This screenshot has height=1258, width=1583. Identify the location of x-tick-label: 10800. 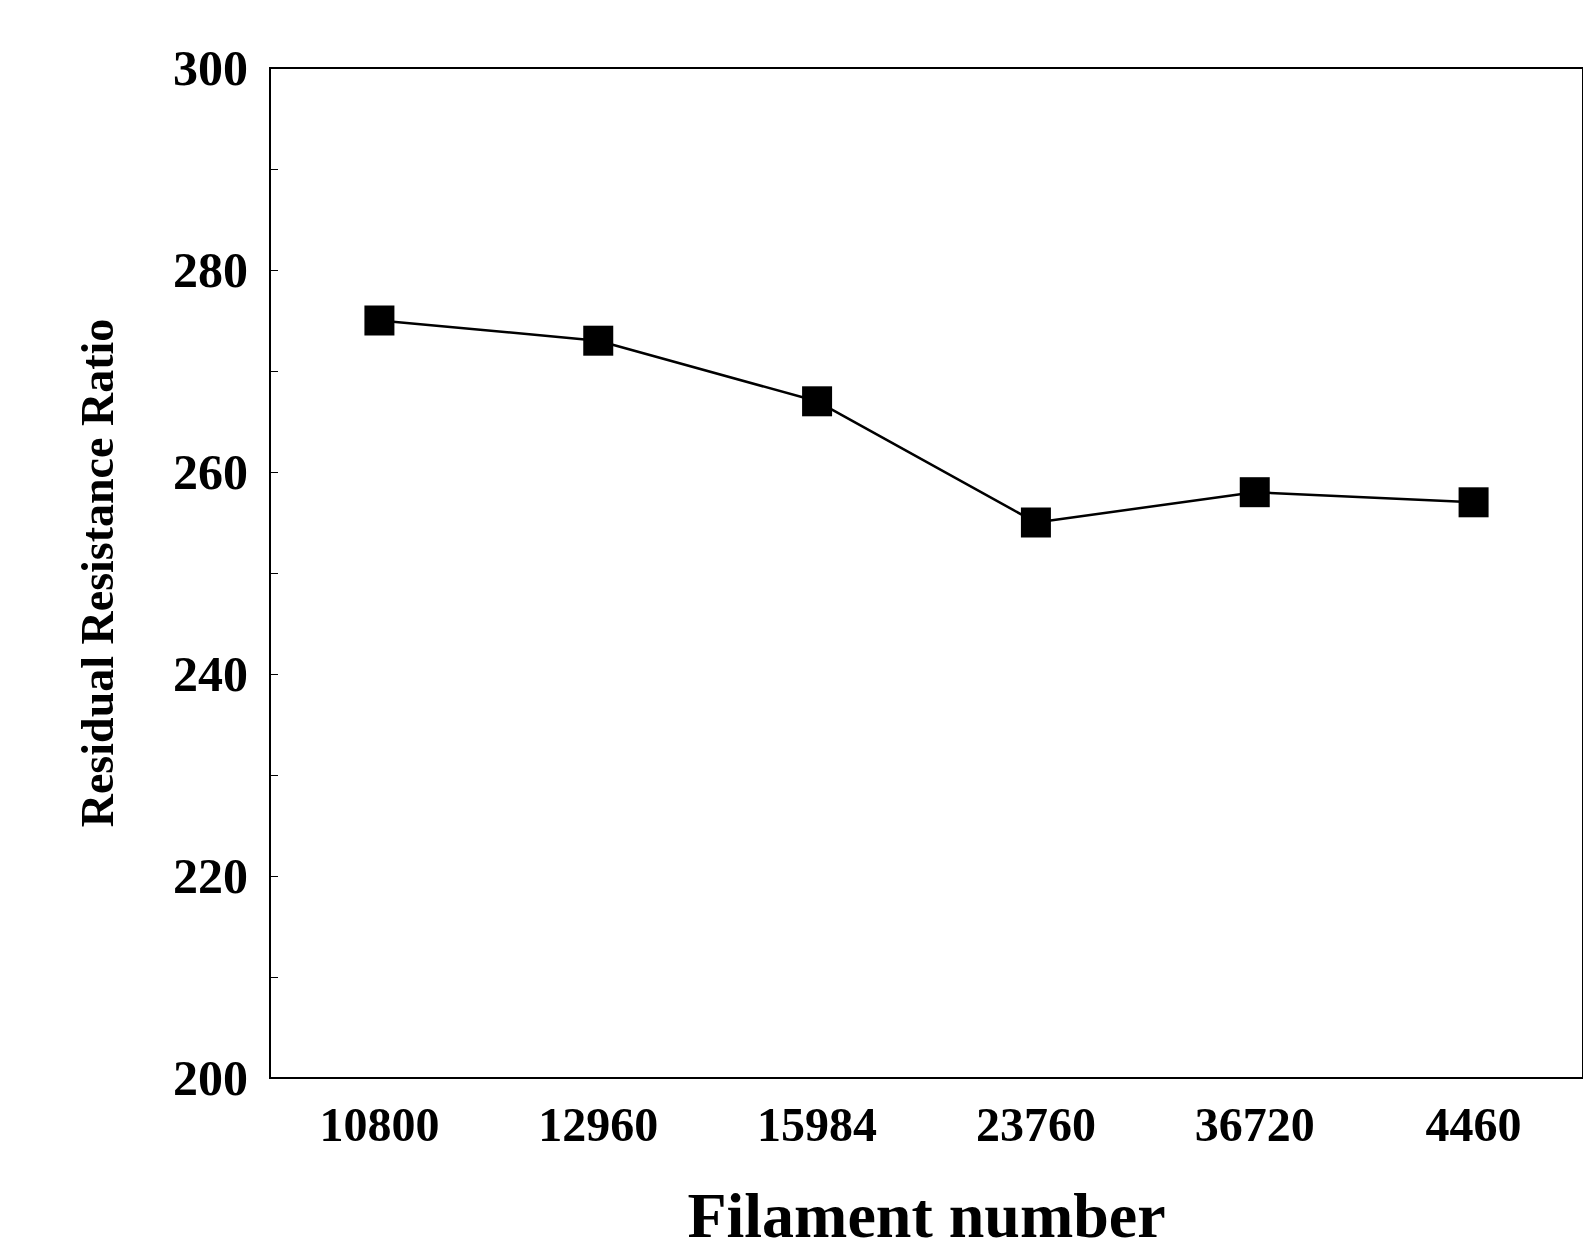
(379, 1124).